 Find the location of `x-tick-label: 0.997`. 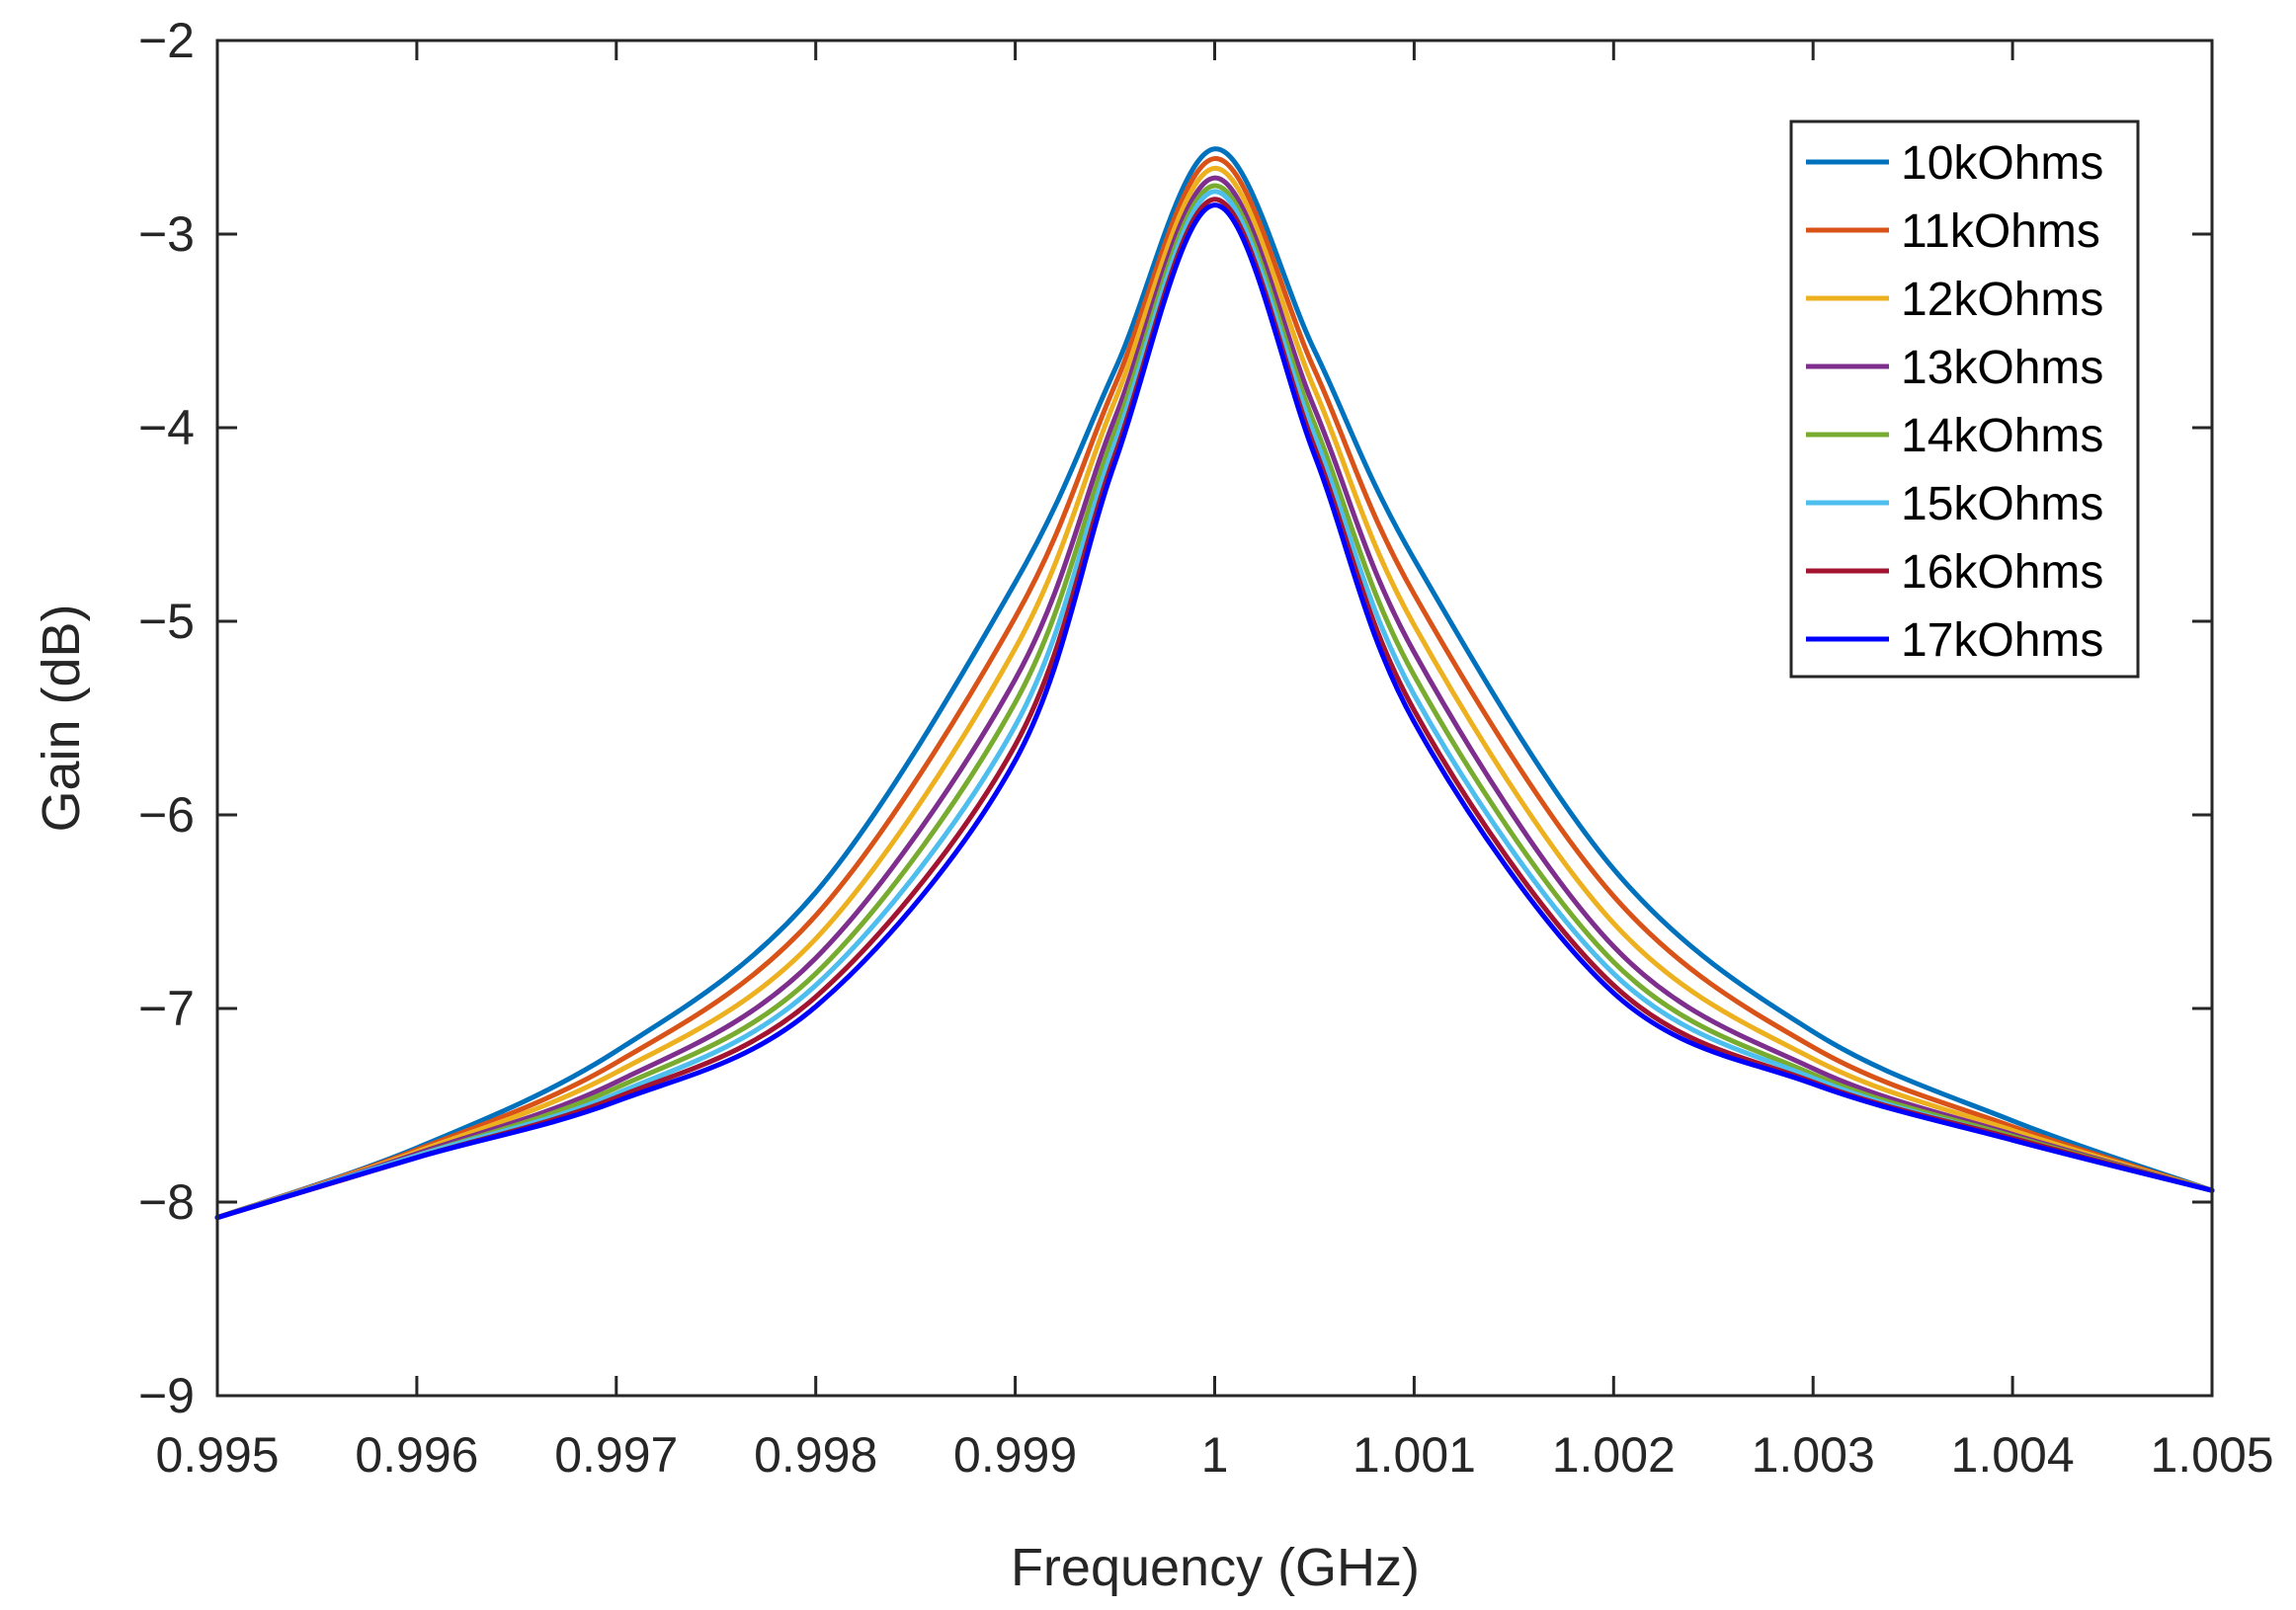

x-tick-label: 0.997 is located at coordinates (616, 1455).